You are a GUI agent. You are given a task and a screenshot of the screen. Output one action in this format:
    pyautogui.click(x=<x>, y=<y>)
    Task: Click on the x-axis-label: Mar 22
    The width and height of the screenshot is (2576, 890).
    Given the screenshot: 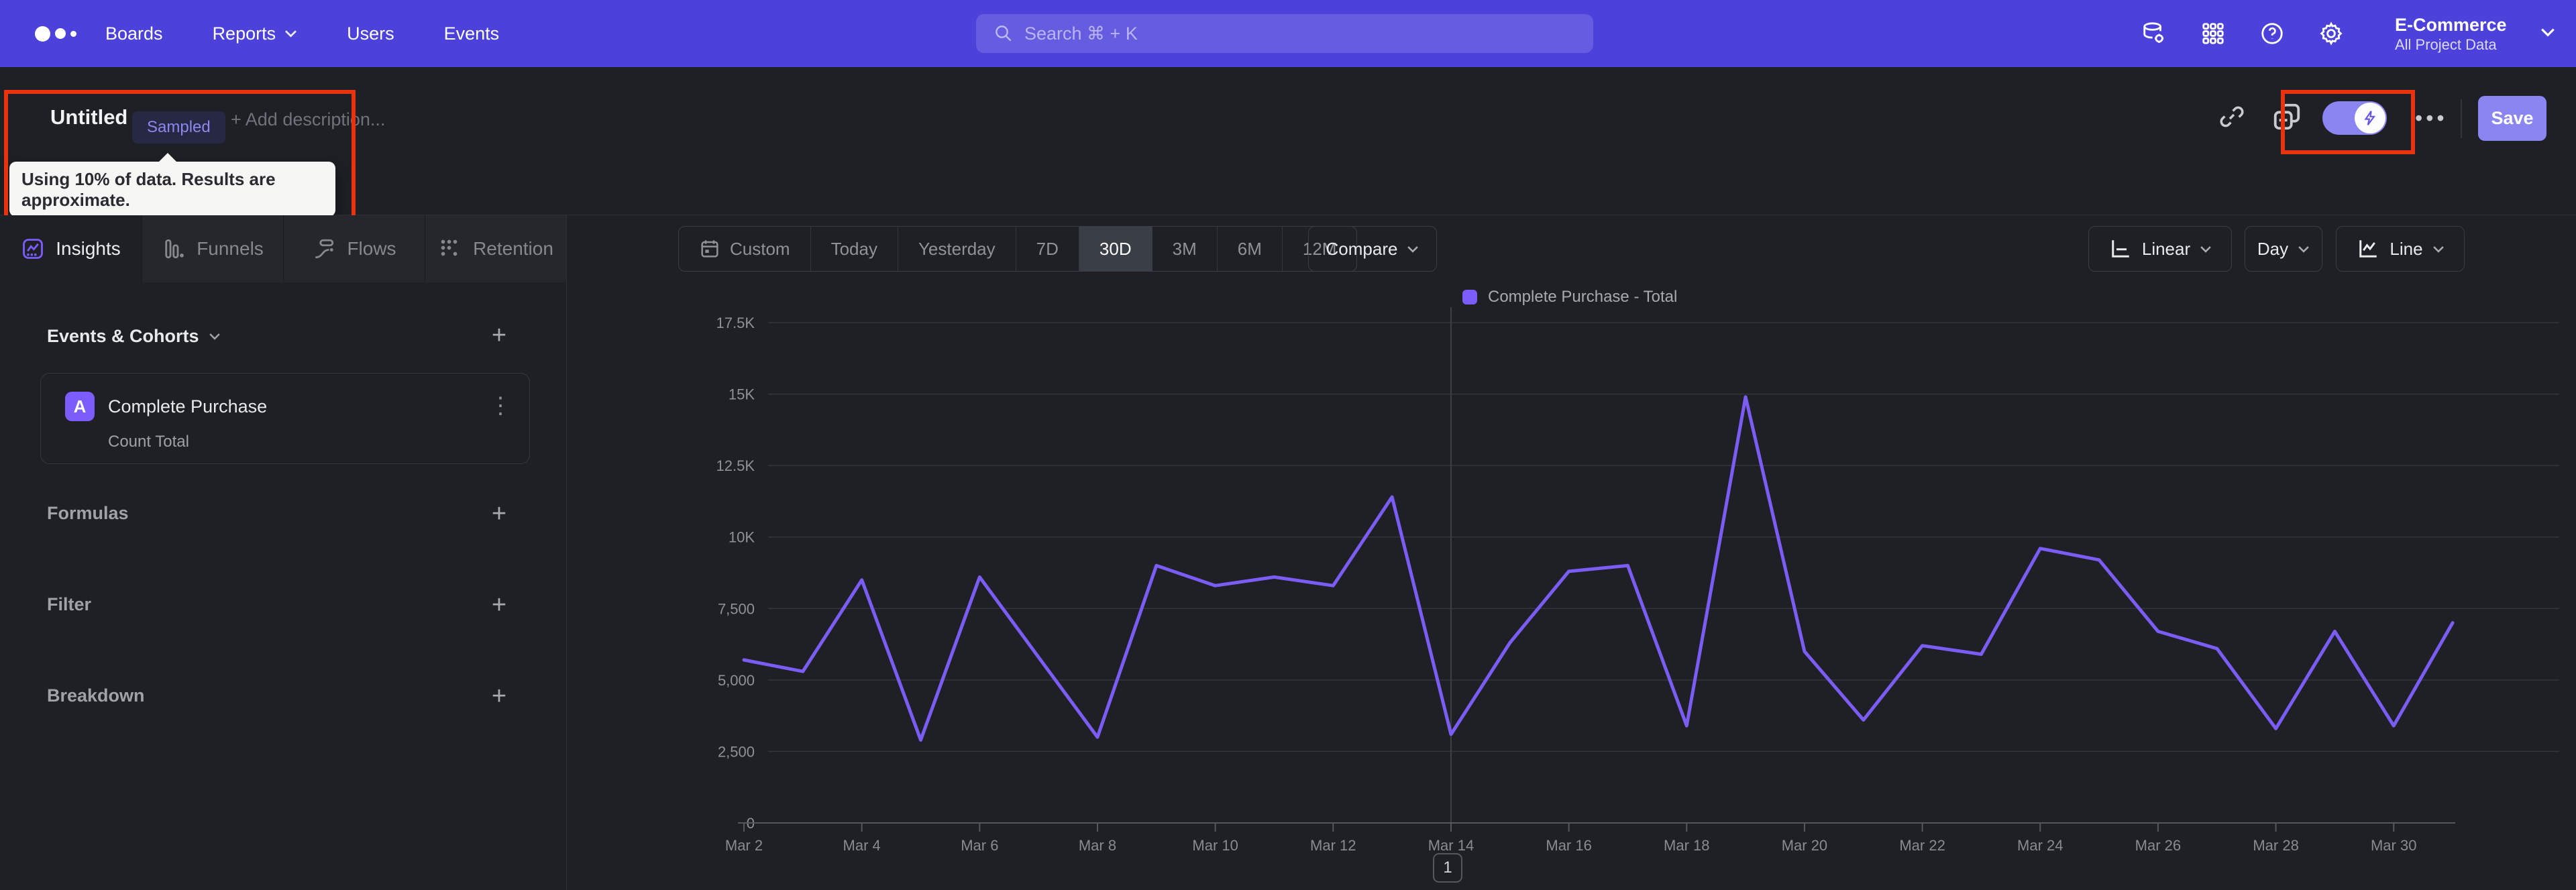 What is the action you would take?
    pyautogui.click(x=1922, y=845)
    